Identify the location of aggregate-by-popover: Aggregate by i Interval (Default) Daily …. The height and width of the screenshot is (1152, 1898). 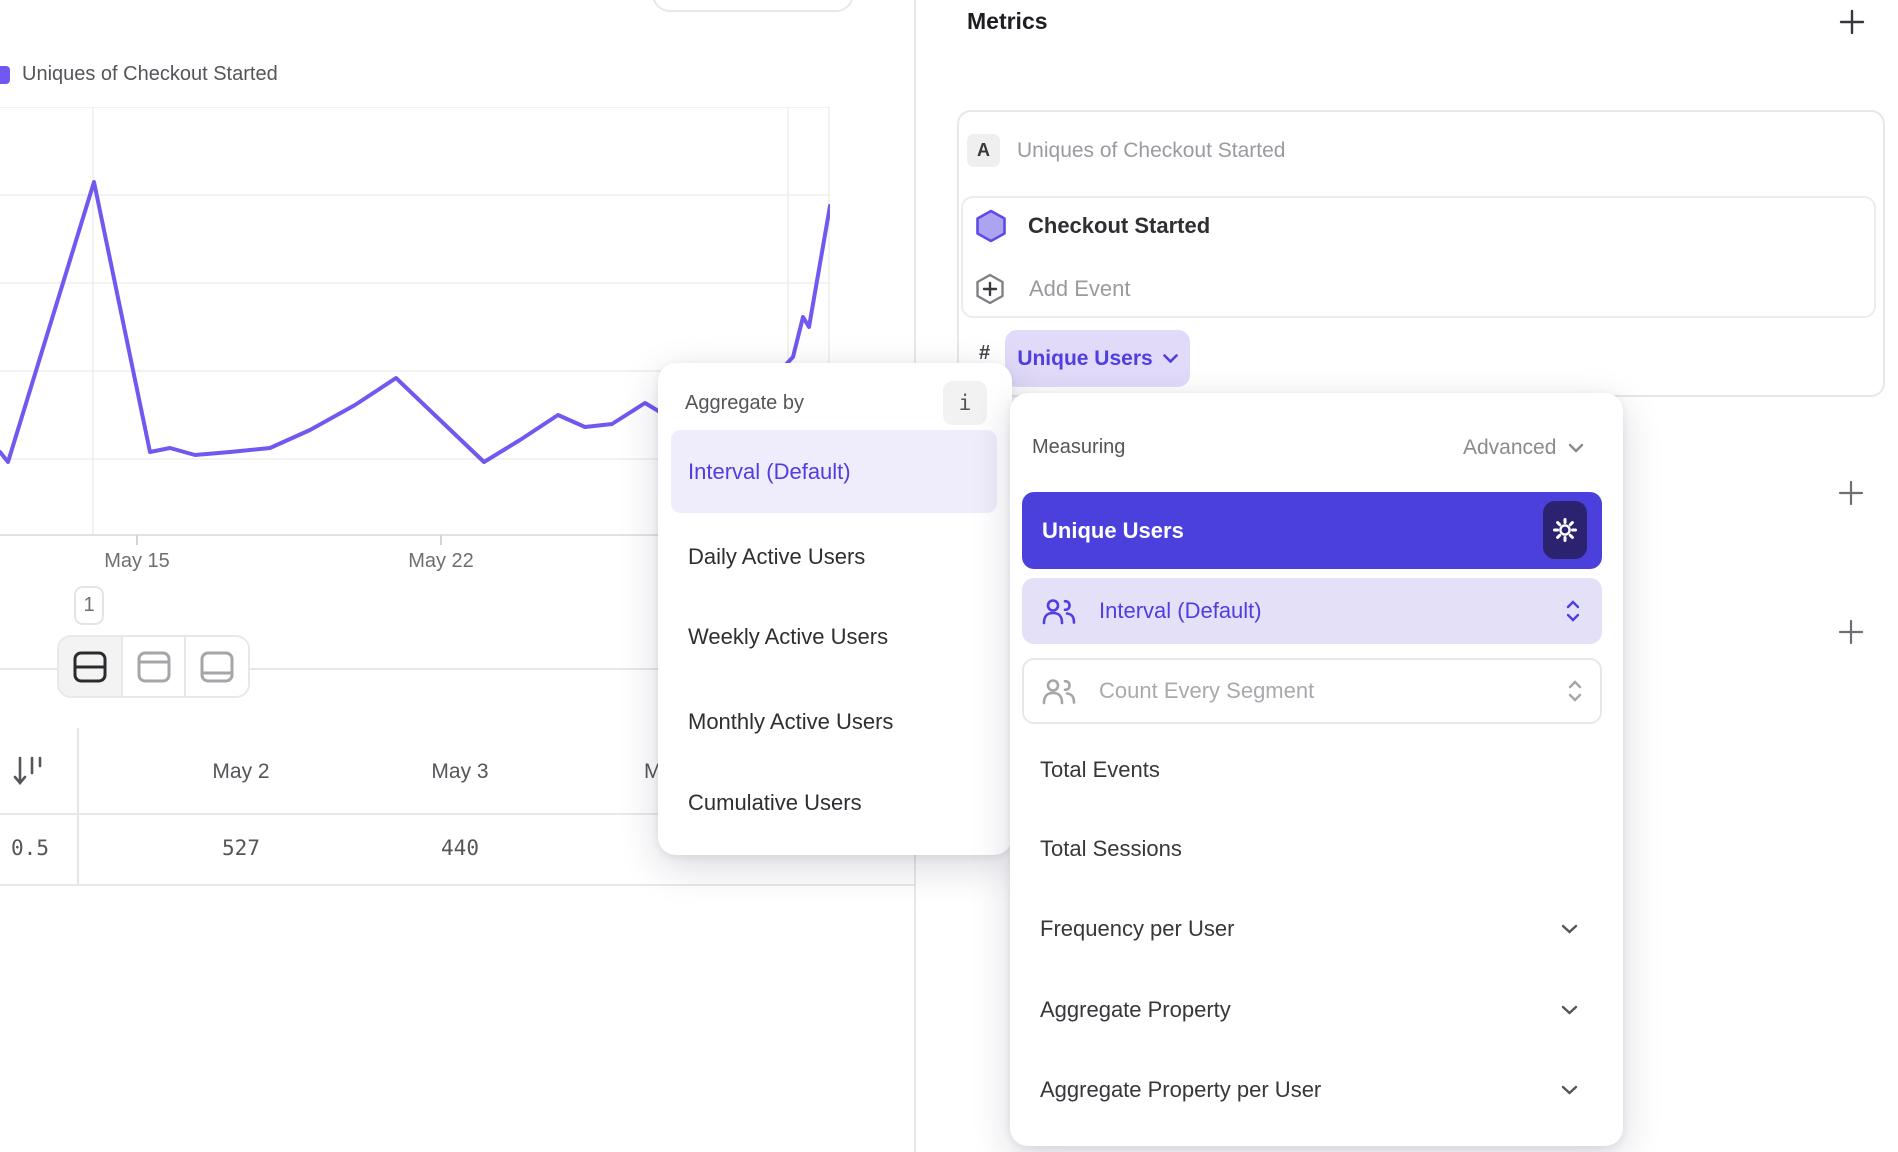
(835, 609).